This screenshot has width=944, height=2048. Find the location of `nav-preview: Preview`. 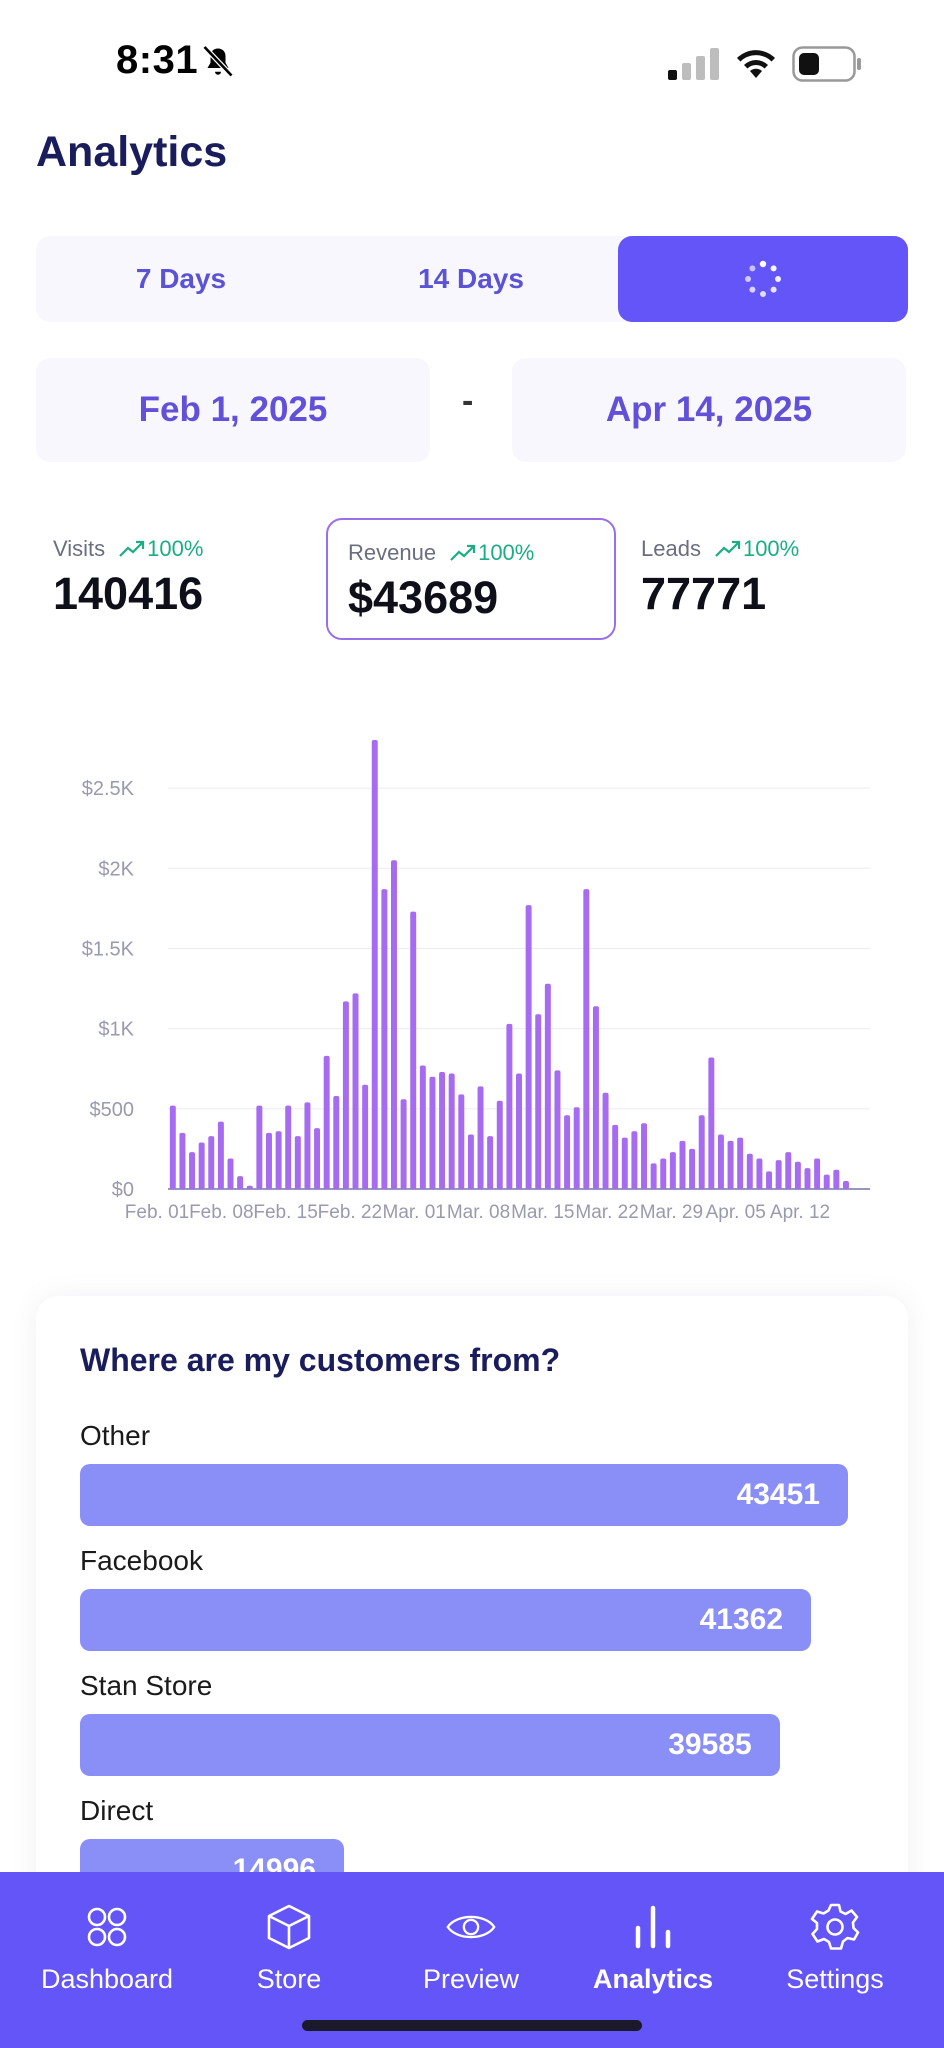

nav-preview: Preview is located at coordinates (471, 1957).